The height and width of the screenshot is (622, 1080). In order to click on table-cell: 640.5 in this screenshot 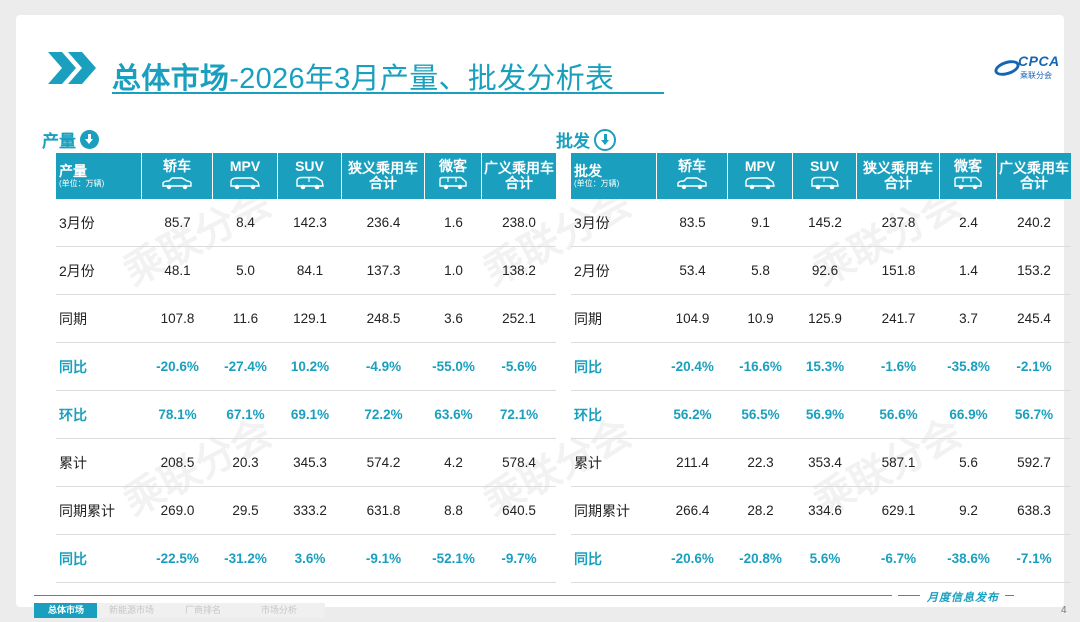, I will do `click(519, 511)`.